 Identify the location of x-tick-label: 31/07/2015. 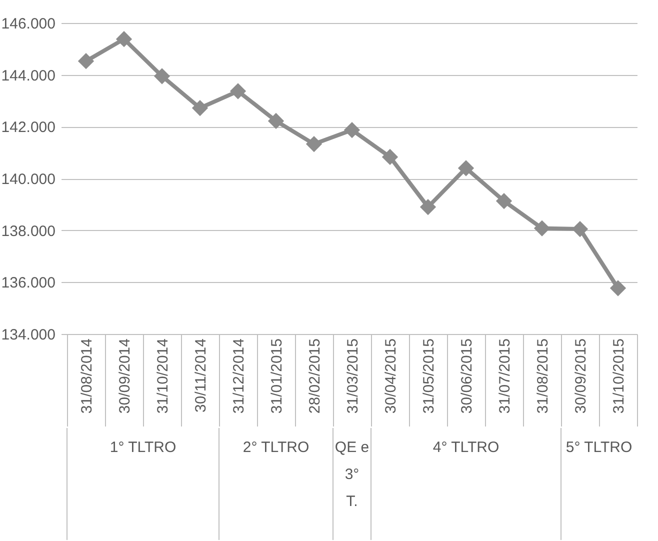
(505, 376).